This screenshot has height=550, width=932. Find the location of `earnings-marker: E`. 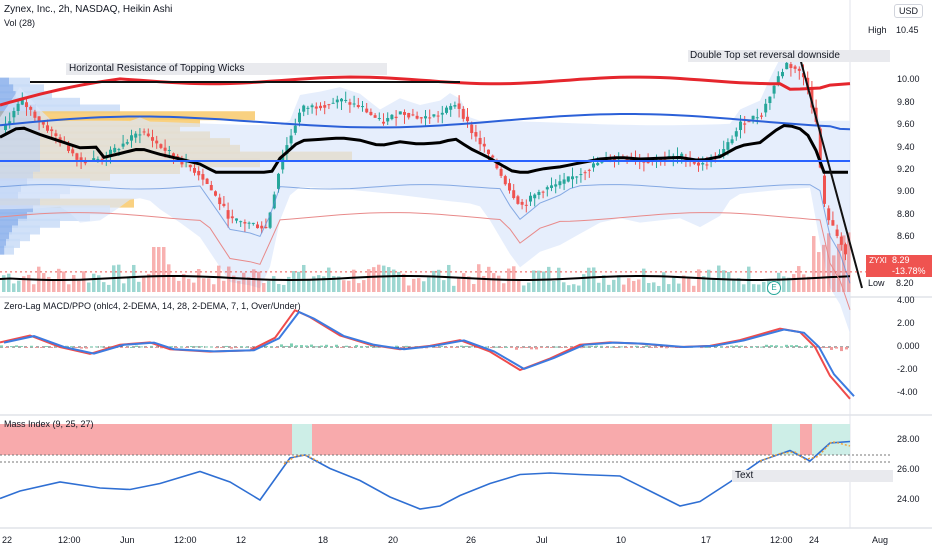

earnings-marker: E is located at coordinates (774, 288).